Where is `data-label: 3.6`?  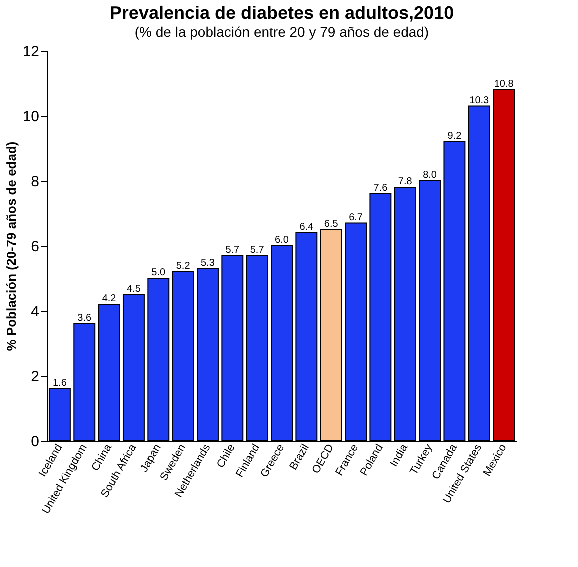 data-label: 3.6 is located at coordinates (85, 318).